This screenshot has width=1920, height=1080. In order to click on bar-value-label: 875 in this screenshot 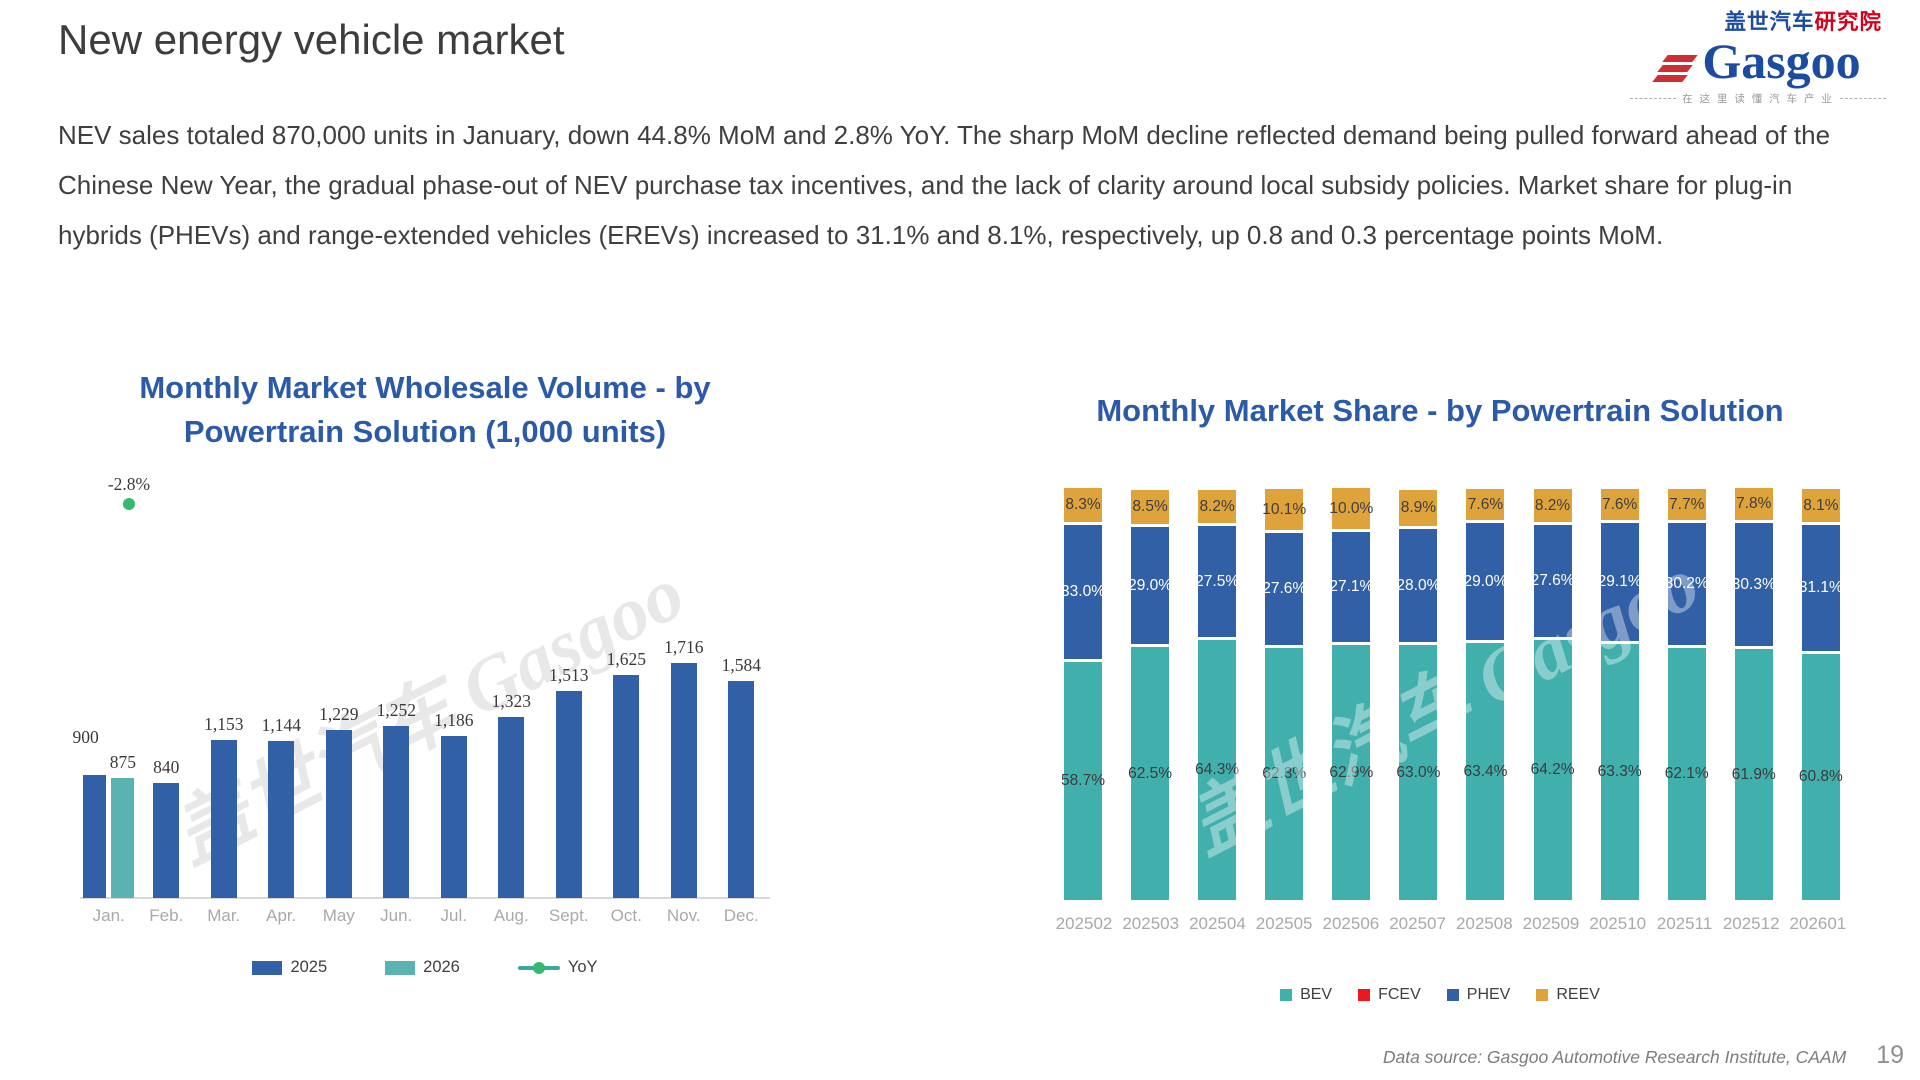, I will do `click(122, 762)`.